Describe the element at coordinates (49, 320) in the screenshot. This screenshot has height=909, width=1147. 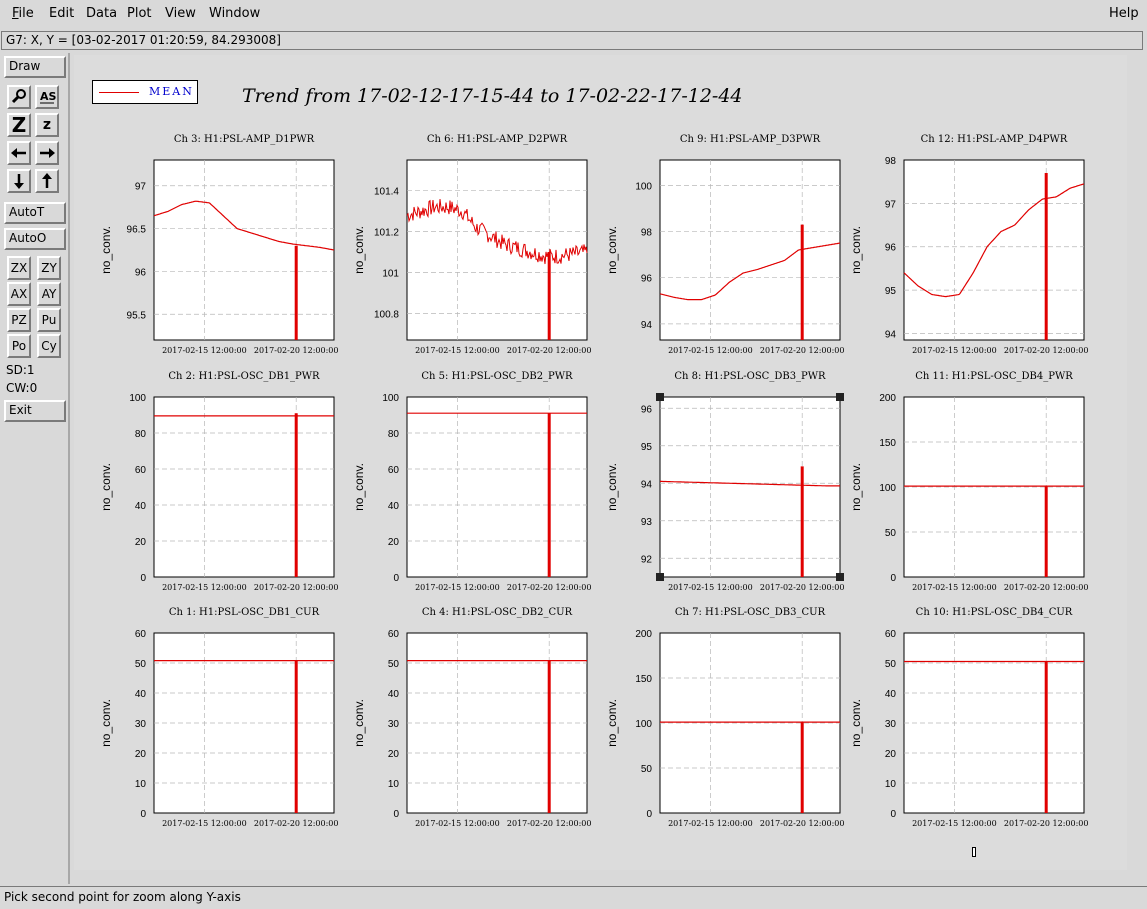
I see `pu-button: Pu` at that location.